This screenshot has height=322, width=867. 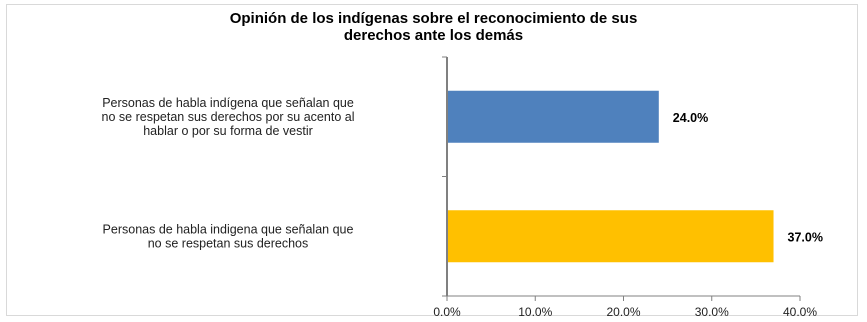 What do you see at coordinates (800, 312) in the screenshot?
I see `x-tick-label-4: 40.0%` at bounding box center [800, 312].